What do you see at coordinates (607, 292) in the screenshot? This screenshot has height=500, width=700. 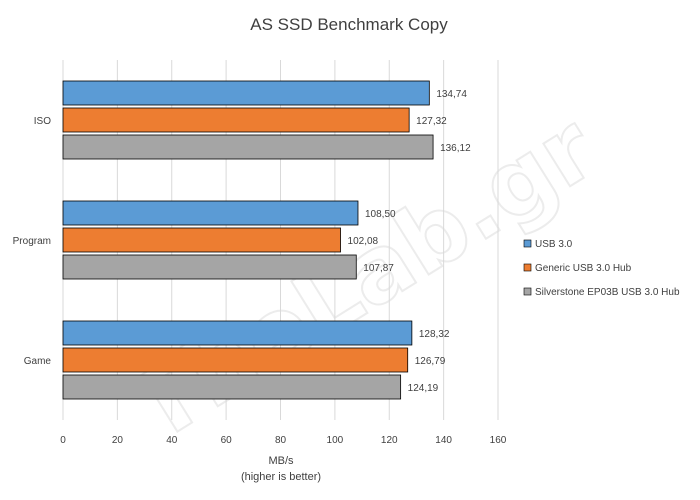 I see `legend-label: Silverstone EP03B USB 3.0 Hub` at bounding box center [607, 292].